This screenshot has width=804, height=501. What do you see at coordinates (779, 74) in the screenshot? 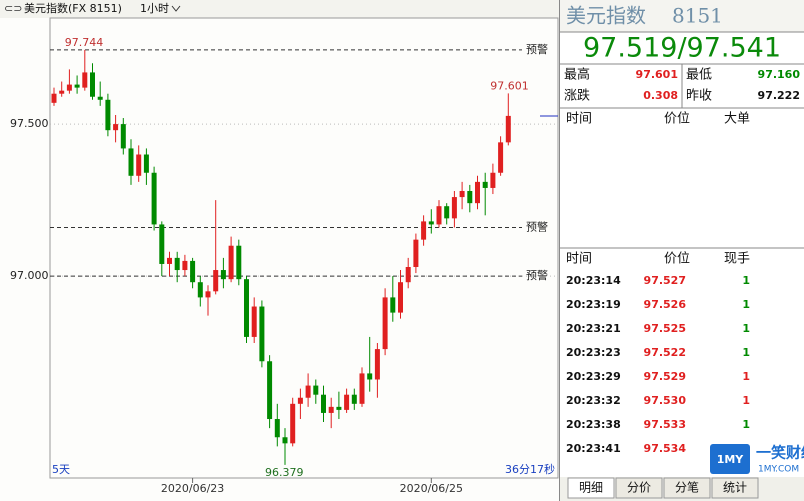
I see `stat-value: 97.160` at bounding box center [779, 74].